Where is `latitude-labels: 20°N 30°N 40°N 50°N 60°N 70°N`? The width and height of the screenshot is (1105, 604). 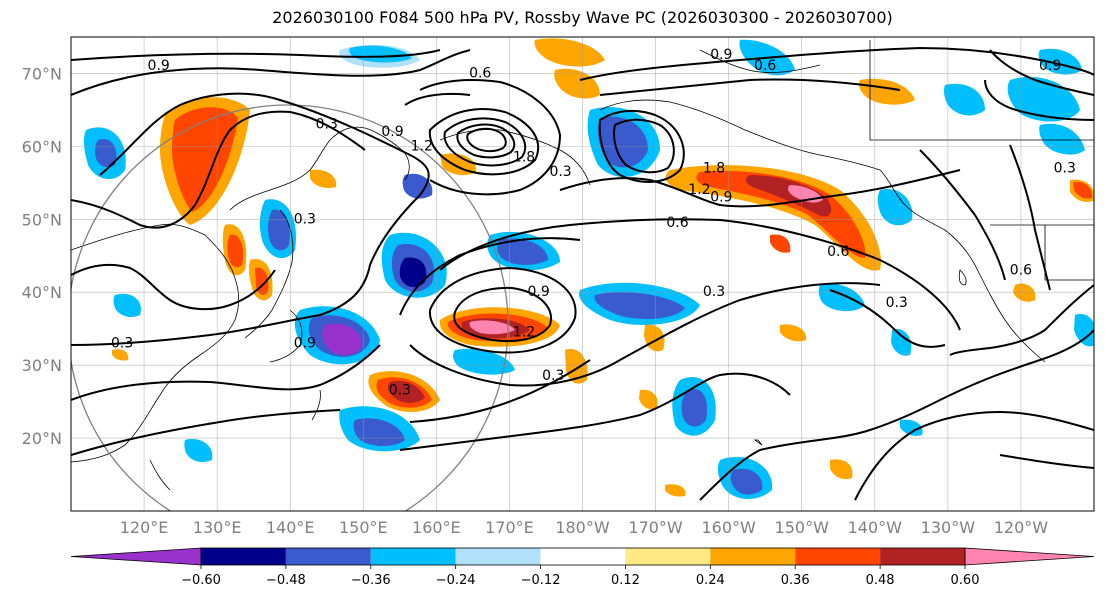
latitude-labels: 20°N 30°N 40°N 50°N 60°N 70°N is located at coordinates (42, 256).